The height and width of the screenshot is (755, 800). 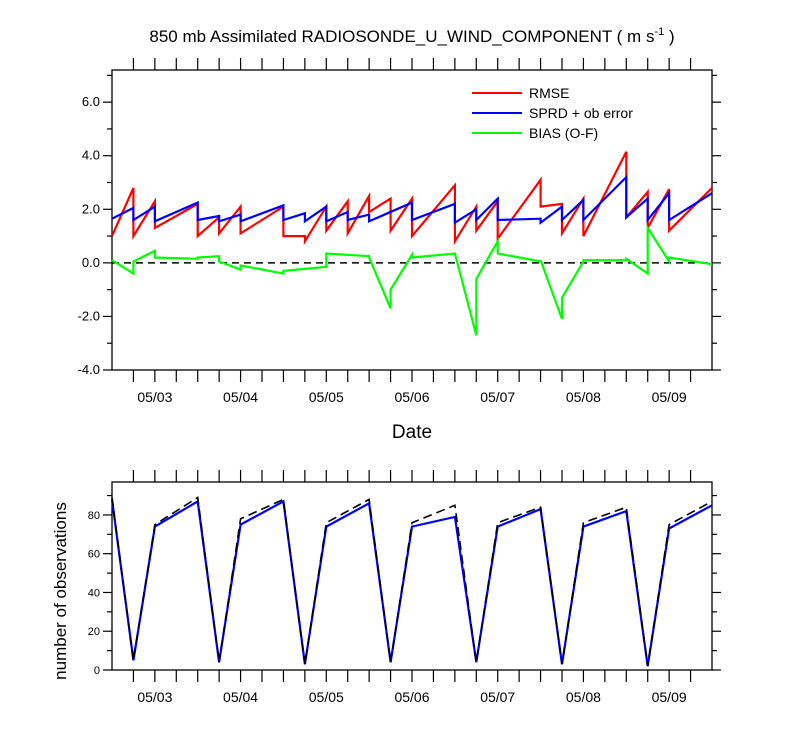 I want to click on y-axis-label: number of observations, so click(x=60, y=591).